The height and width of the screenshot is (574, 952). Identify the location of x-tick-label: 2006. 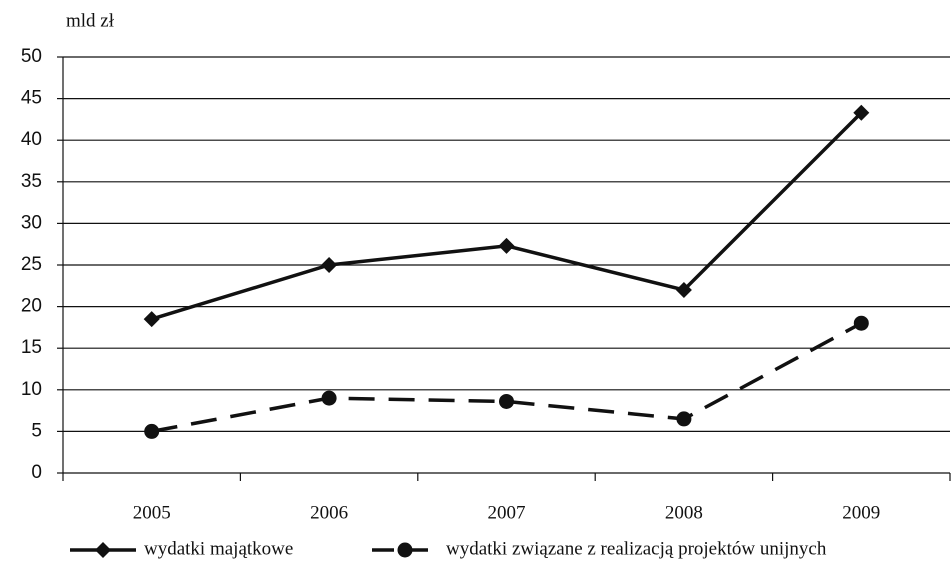
(329, 512).